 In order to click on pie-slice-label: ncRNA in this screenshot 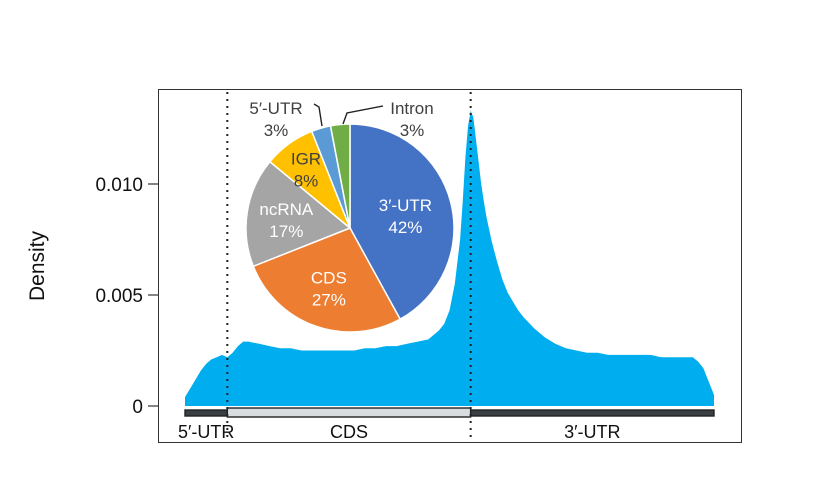, I will do `click(286, 209)`.